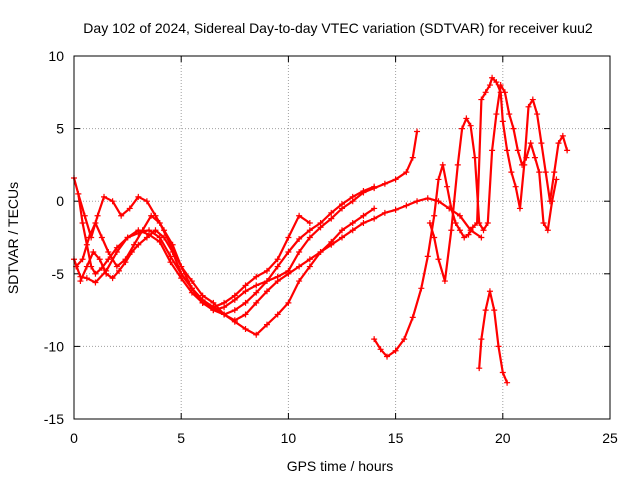 The height and width of the screenshot is (480, 640). I want to click on y-tick-label: -5, so click(58, 274).